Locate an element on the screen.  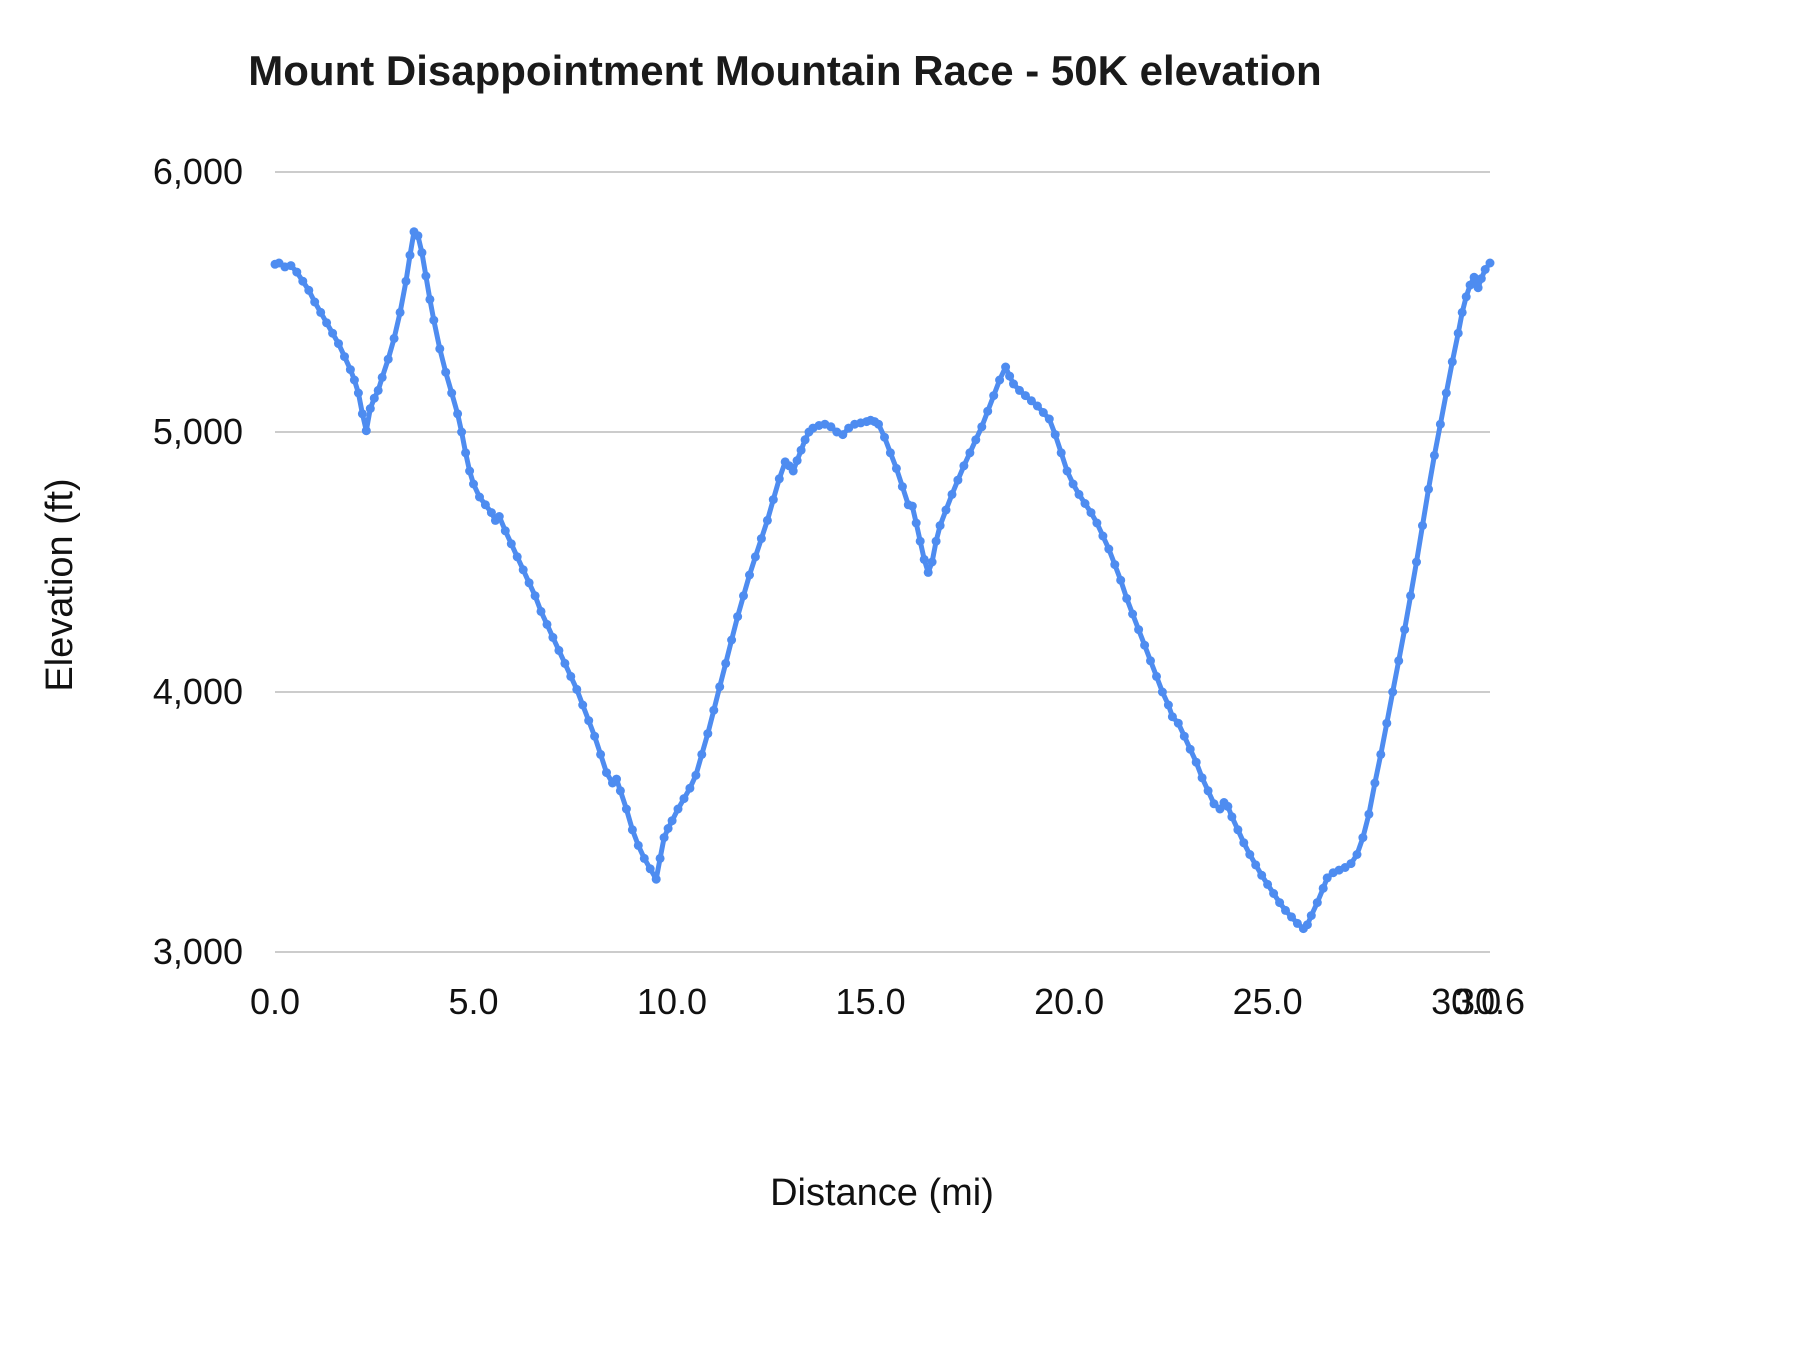
y-tick-label: 4,000 is located at coordinates (198, 691).